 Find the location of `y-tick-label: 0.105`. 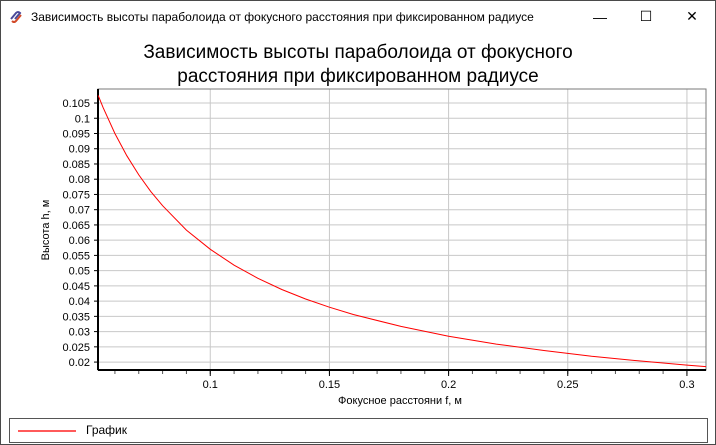

y-tick-label: 0.105 is located at coordinates (76, 104).